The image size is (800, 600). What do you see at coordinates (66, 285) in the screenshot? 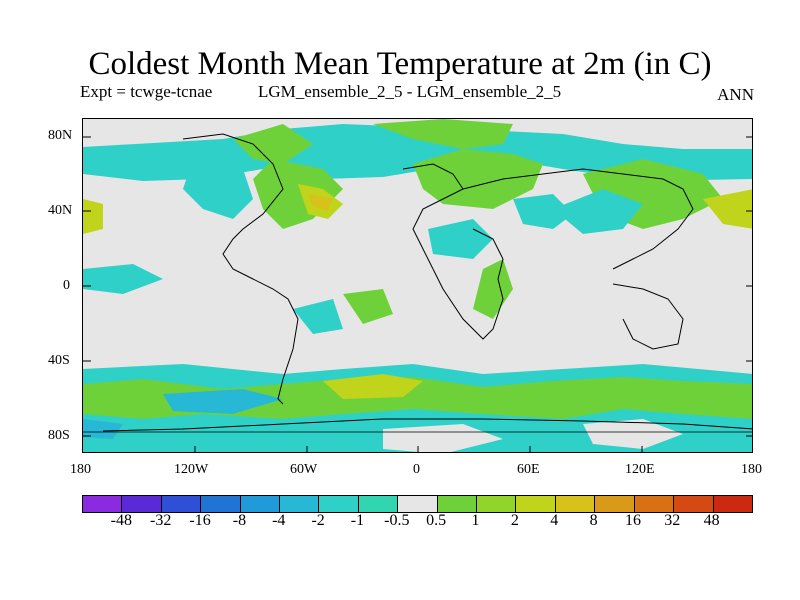
I see `y-tick-label: 0` at bounding box center [66, 285].